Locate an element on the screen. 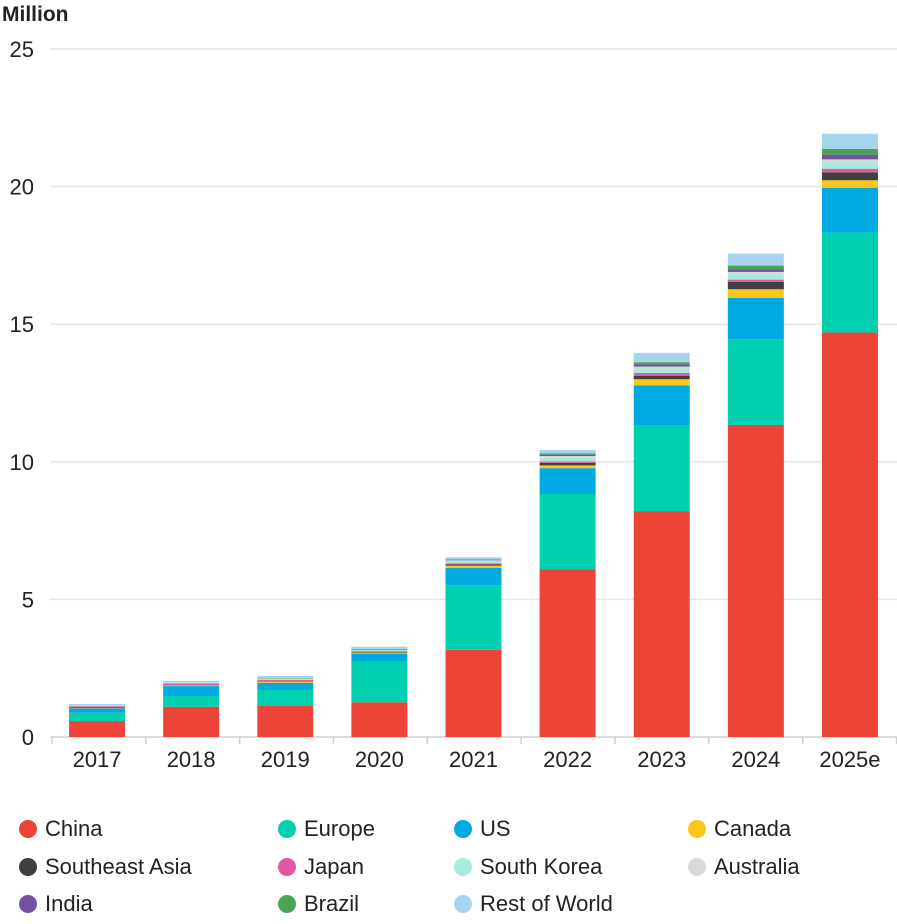 Image resolution: width=897 pixels, height=924 pixels. legend-label: South Korea is located at coordinates (541, 866).